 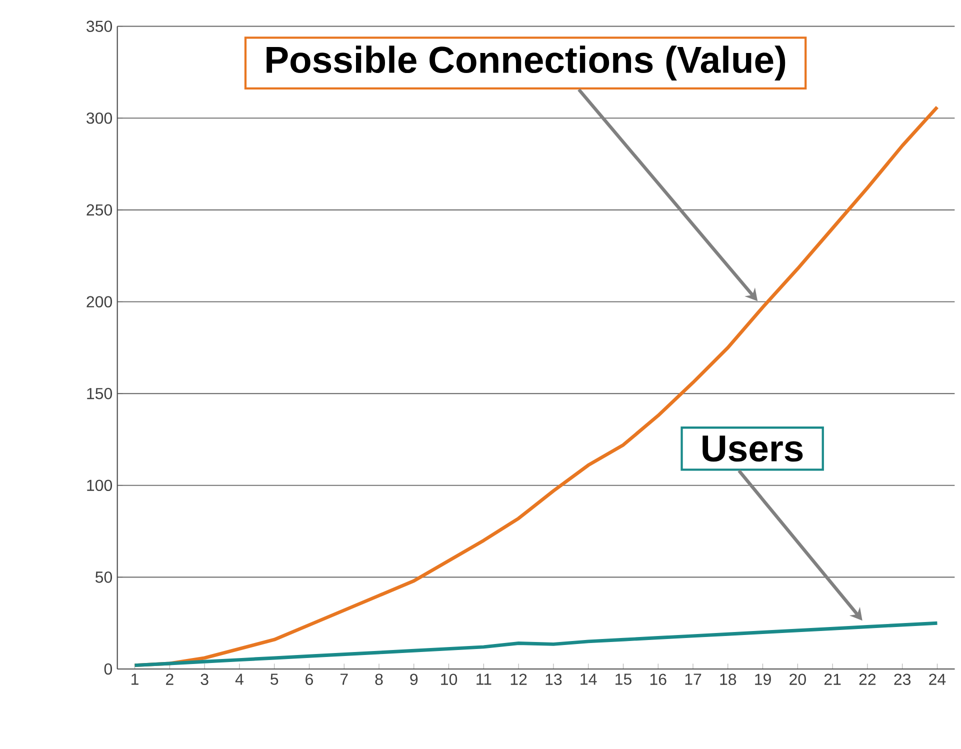 What do you see at coordinates (99, 486) in the screenshot?
I see `y-tick-label: 100` at bounding box center [99, 486].